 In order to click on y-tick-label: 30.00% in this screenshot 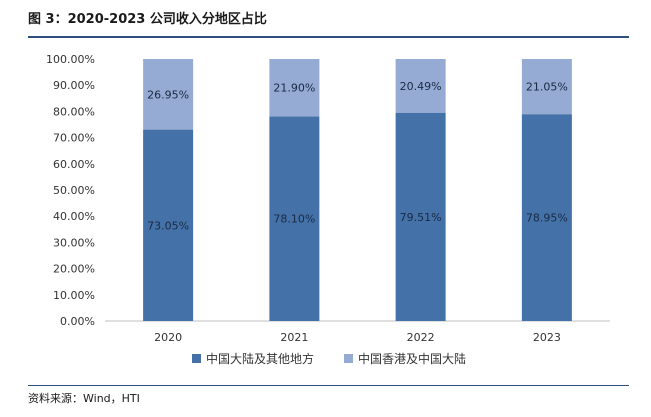, I will do `click(74, 242)`.